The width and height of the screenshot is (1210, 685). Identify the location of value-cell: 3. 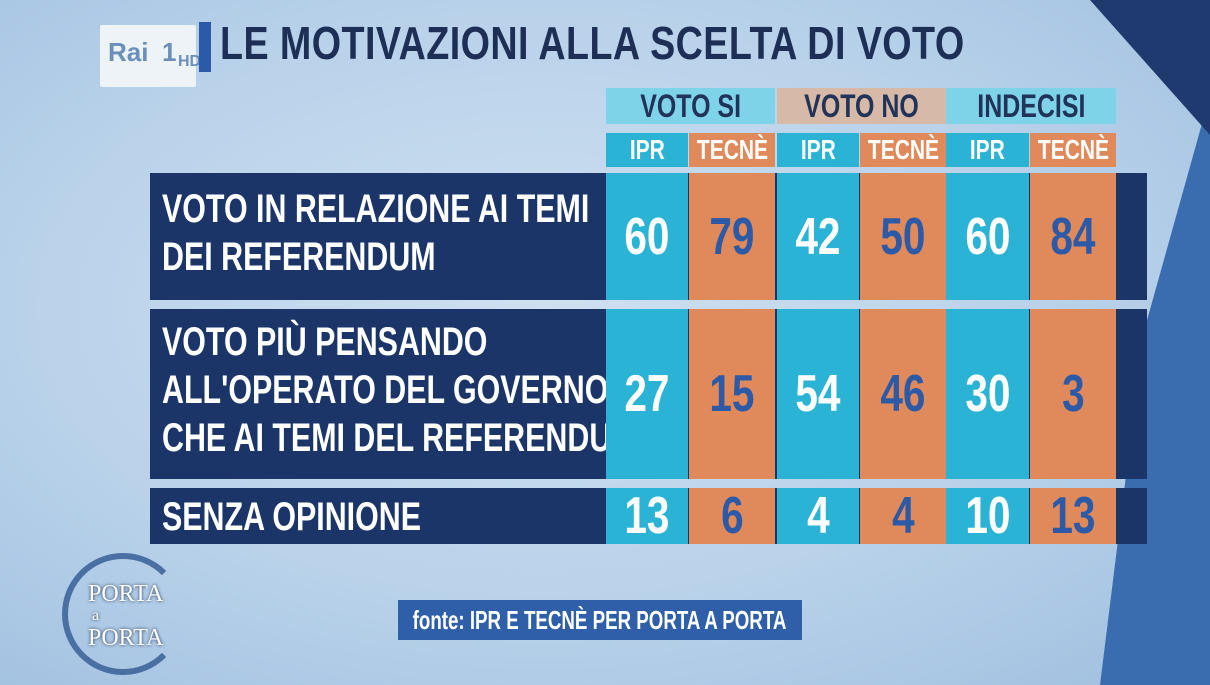
(1073, 394).